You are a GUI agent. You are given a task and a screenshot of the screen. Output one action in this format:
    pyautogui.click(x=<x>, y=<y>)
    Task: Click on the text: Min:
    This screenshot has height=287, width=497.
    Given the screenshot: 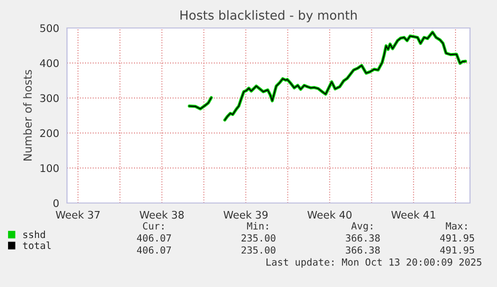 What is the action you would take?
    pyautogui.click(x=257, y=226)
    